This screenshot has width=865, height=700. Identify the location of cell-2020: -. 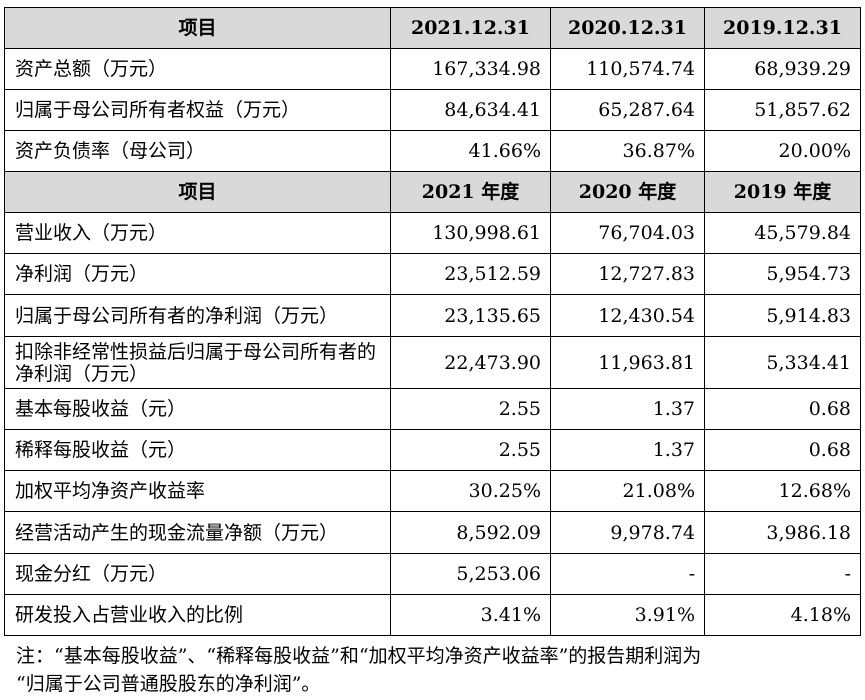
(627, 574).